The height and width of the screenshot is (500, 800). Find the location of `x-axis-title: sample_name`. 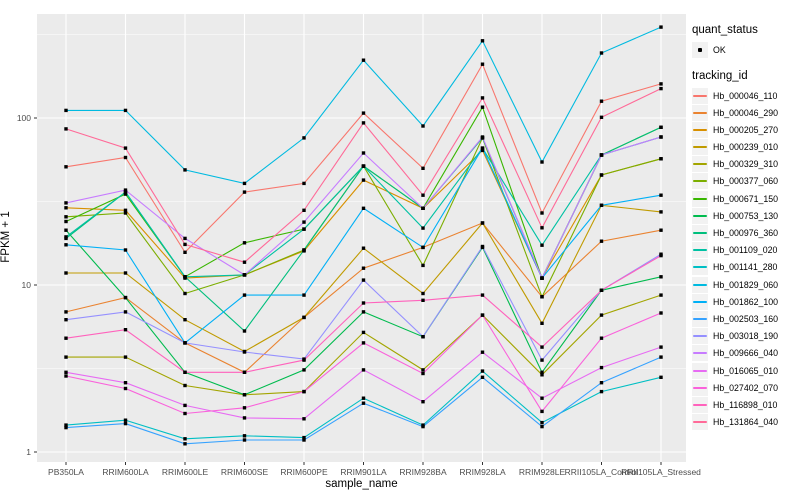

x-axis-title: sample_name is located at coordinates (361, 484).